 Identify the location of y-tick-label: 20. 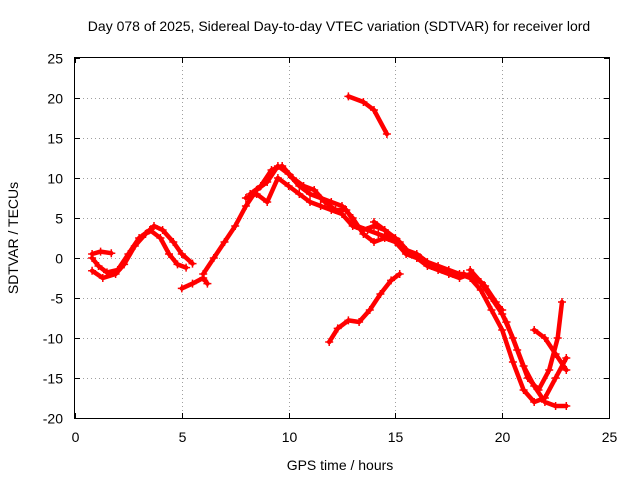
(55, 99).